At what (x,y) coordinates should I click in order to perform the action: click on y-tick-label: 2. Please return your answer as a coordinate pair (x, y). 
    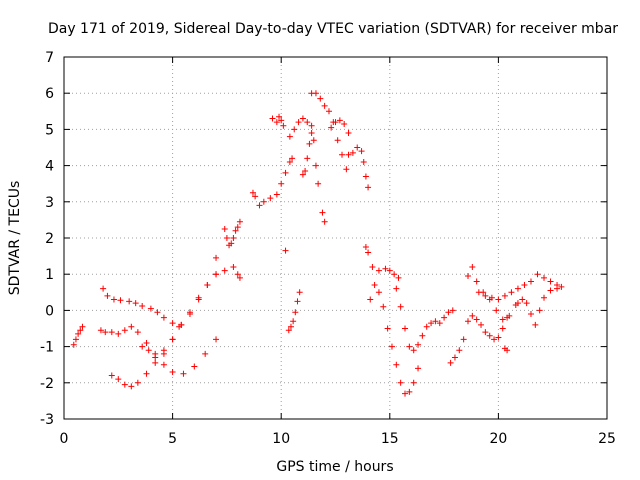
    Looking at the image, I should click on (49, 239).